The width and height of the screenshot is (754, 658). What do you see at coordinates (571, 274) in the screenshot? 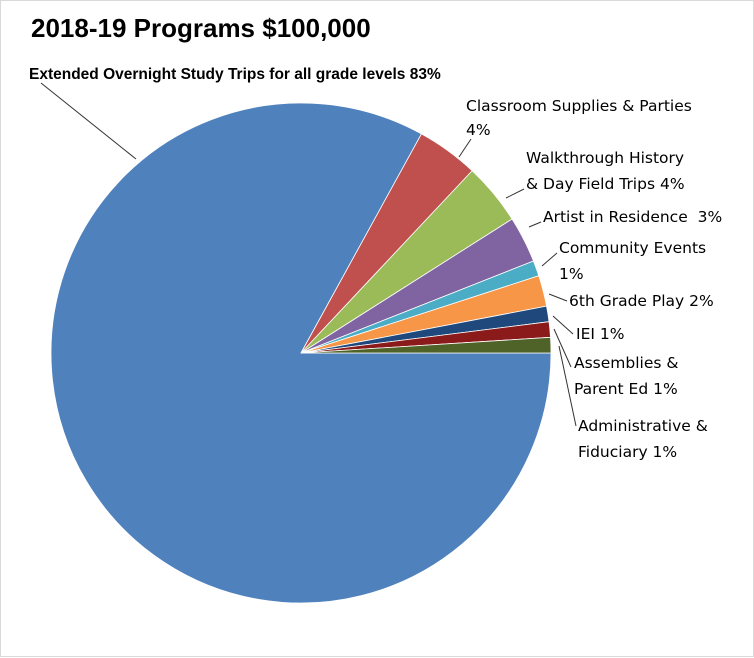
I see `slice-label: 1%` at bounding box center [571, 274].